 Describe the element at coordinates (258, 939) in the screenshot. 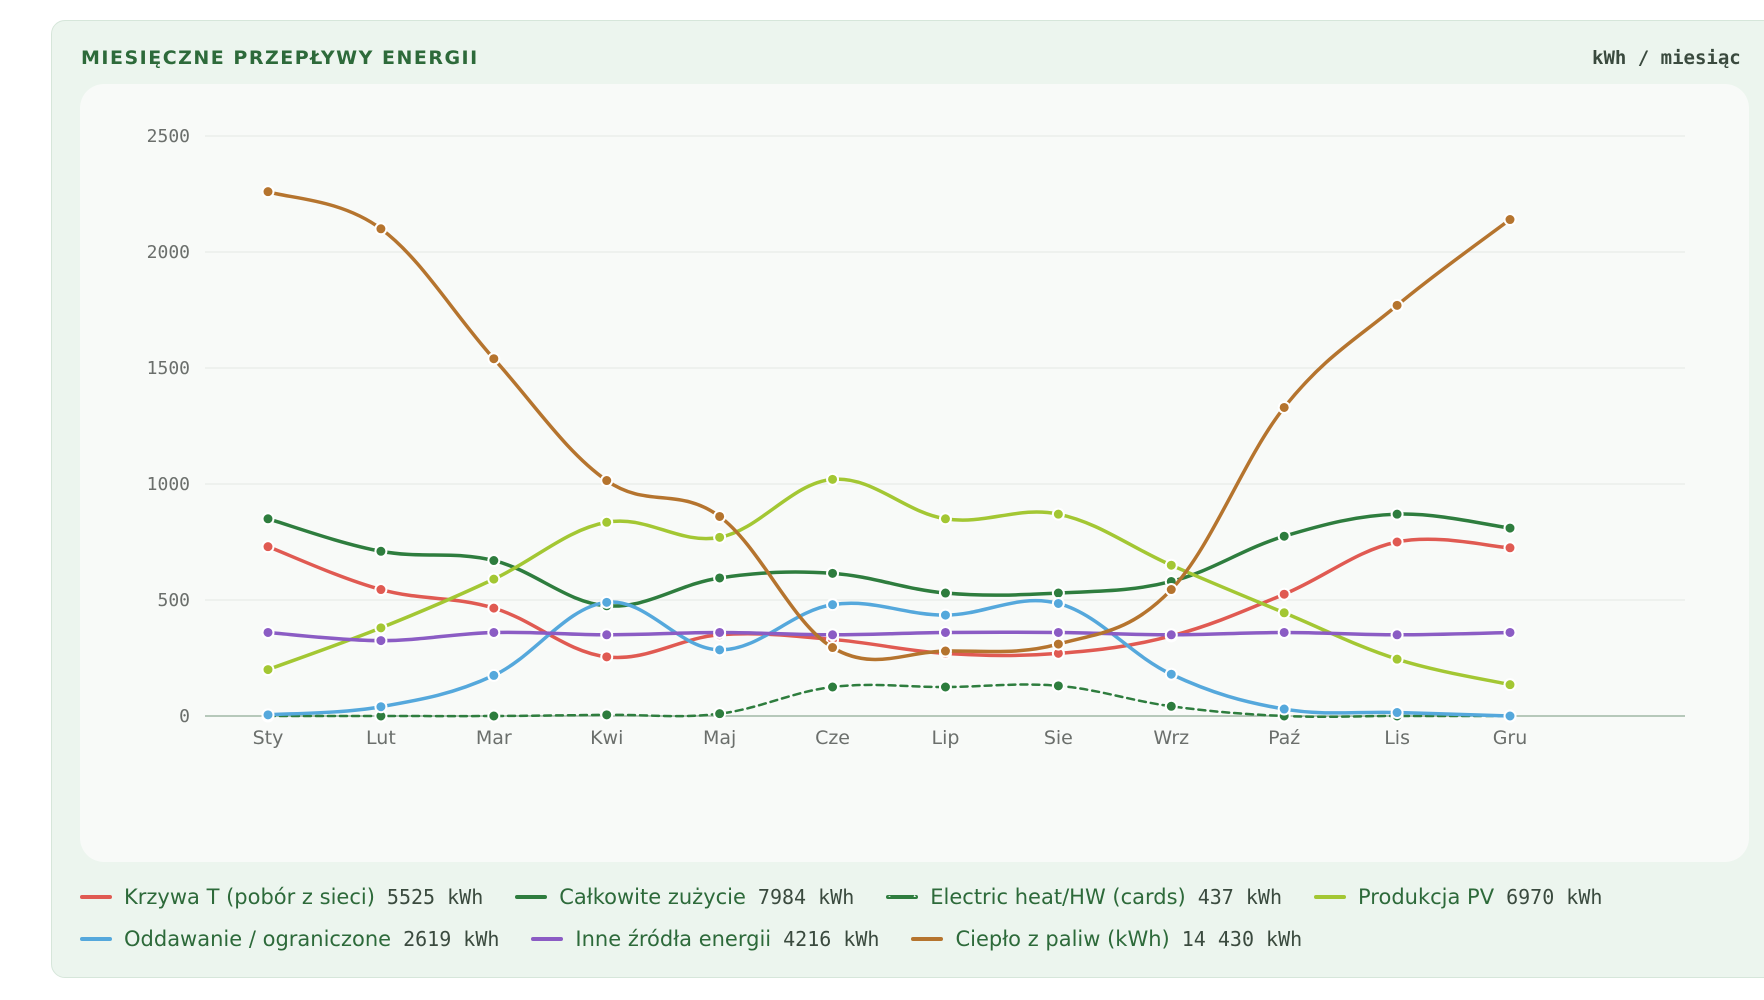

I see `legend-label: Oddawanie / ograniczone` at that location.